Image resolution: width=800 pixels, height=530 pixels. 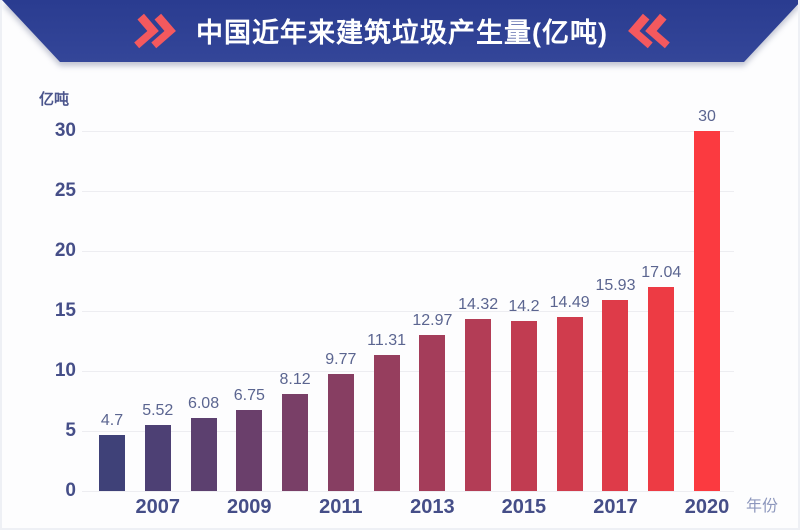 I want to click on bar-value-label: 5.52, so click(x=158, y=410).